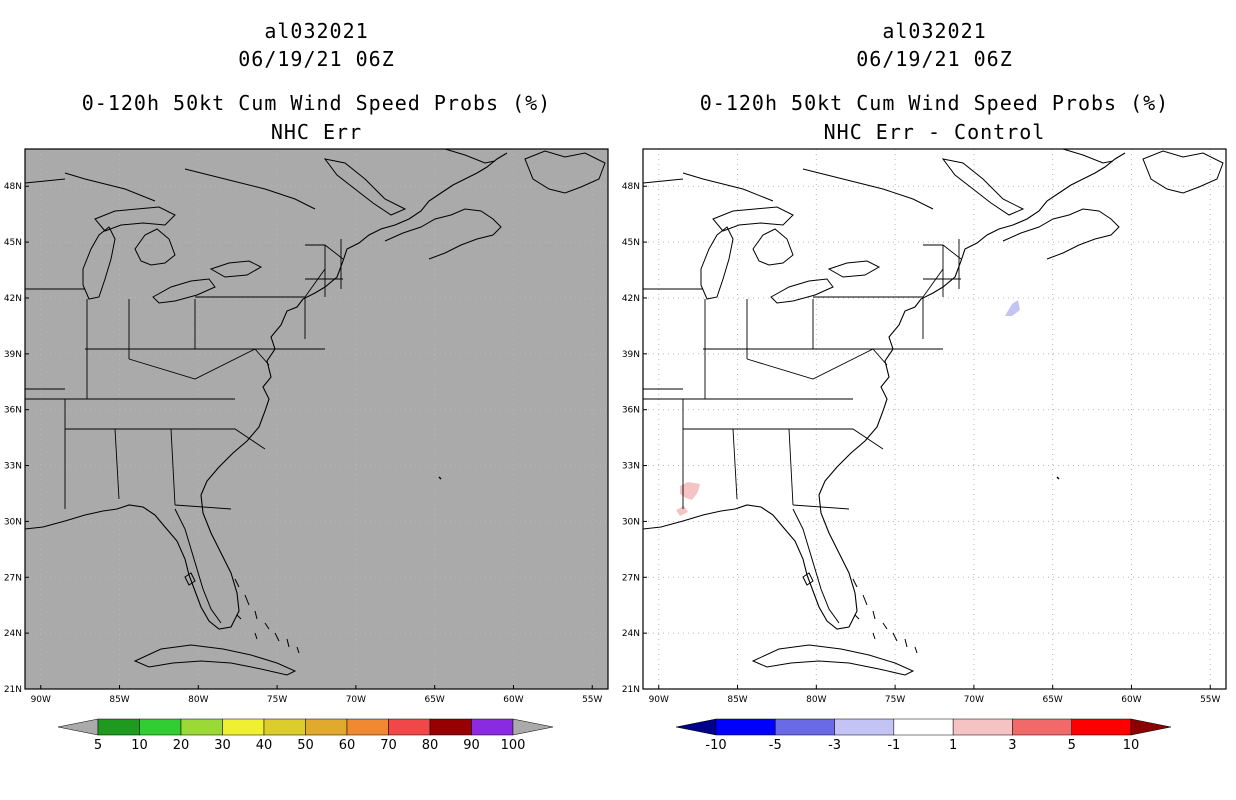  What do you see at coordinates (316, 132) in the screenshot?
I see `left-subtitle: NHC Err` at bounding box center [316, 132].